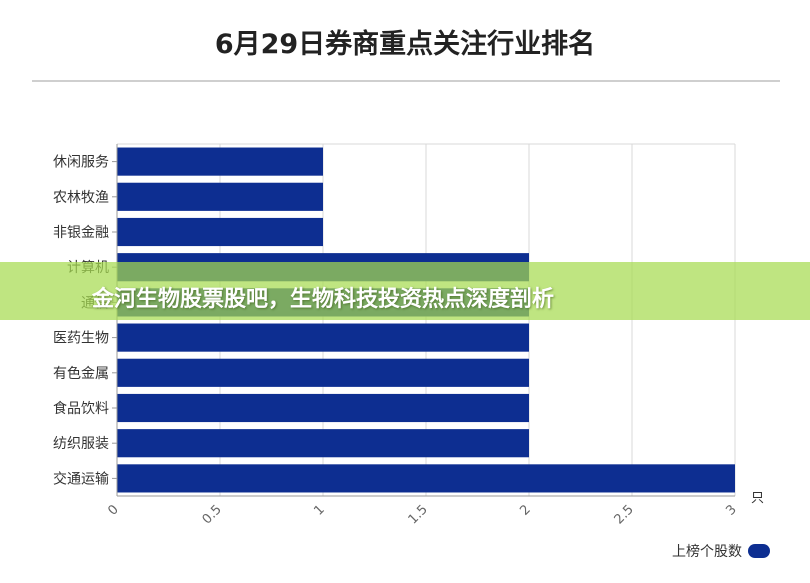 The image size is (810, 583). I want to click on category-label: 医药生物, so click(81, 339).